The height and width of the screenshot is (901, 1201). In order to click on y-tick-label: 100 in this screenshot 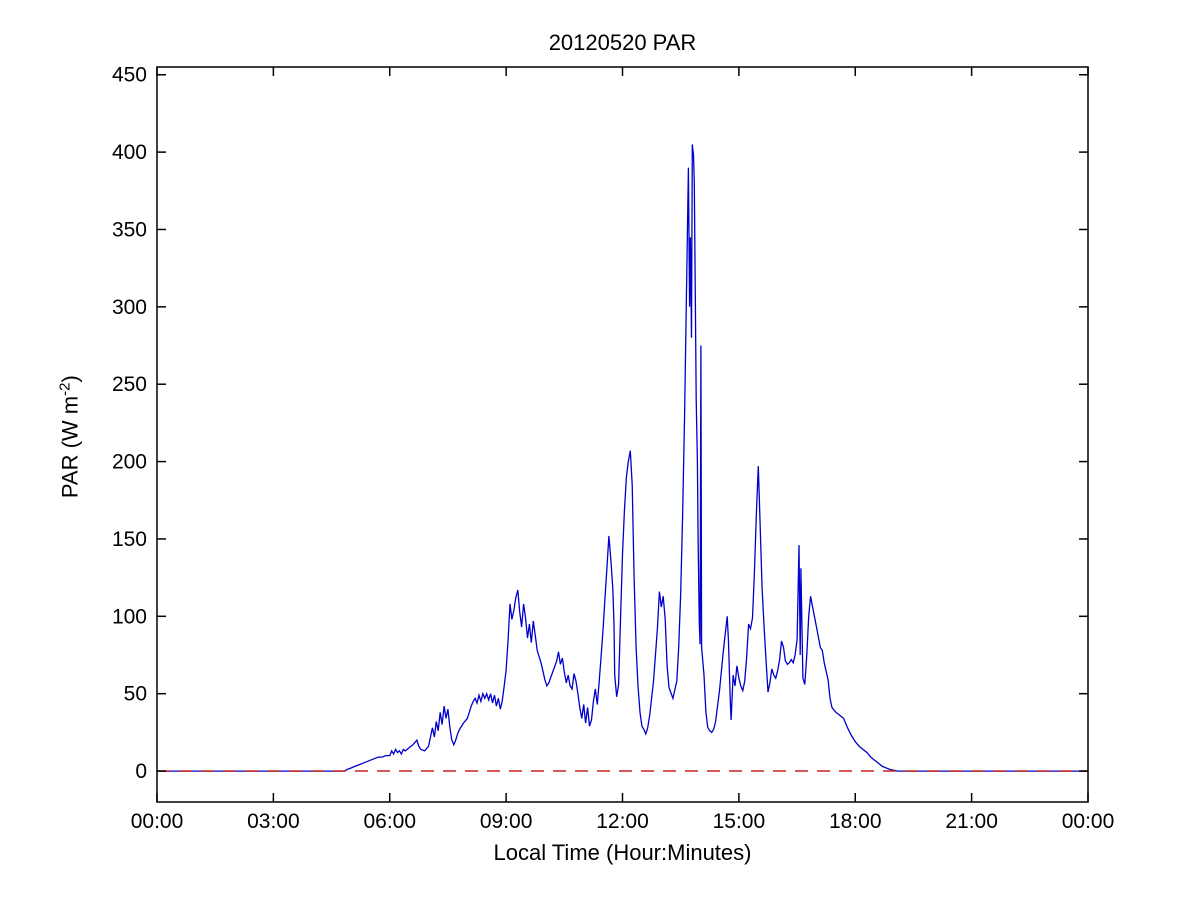, I will do `click(129, 616)`.